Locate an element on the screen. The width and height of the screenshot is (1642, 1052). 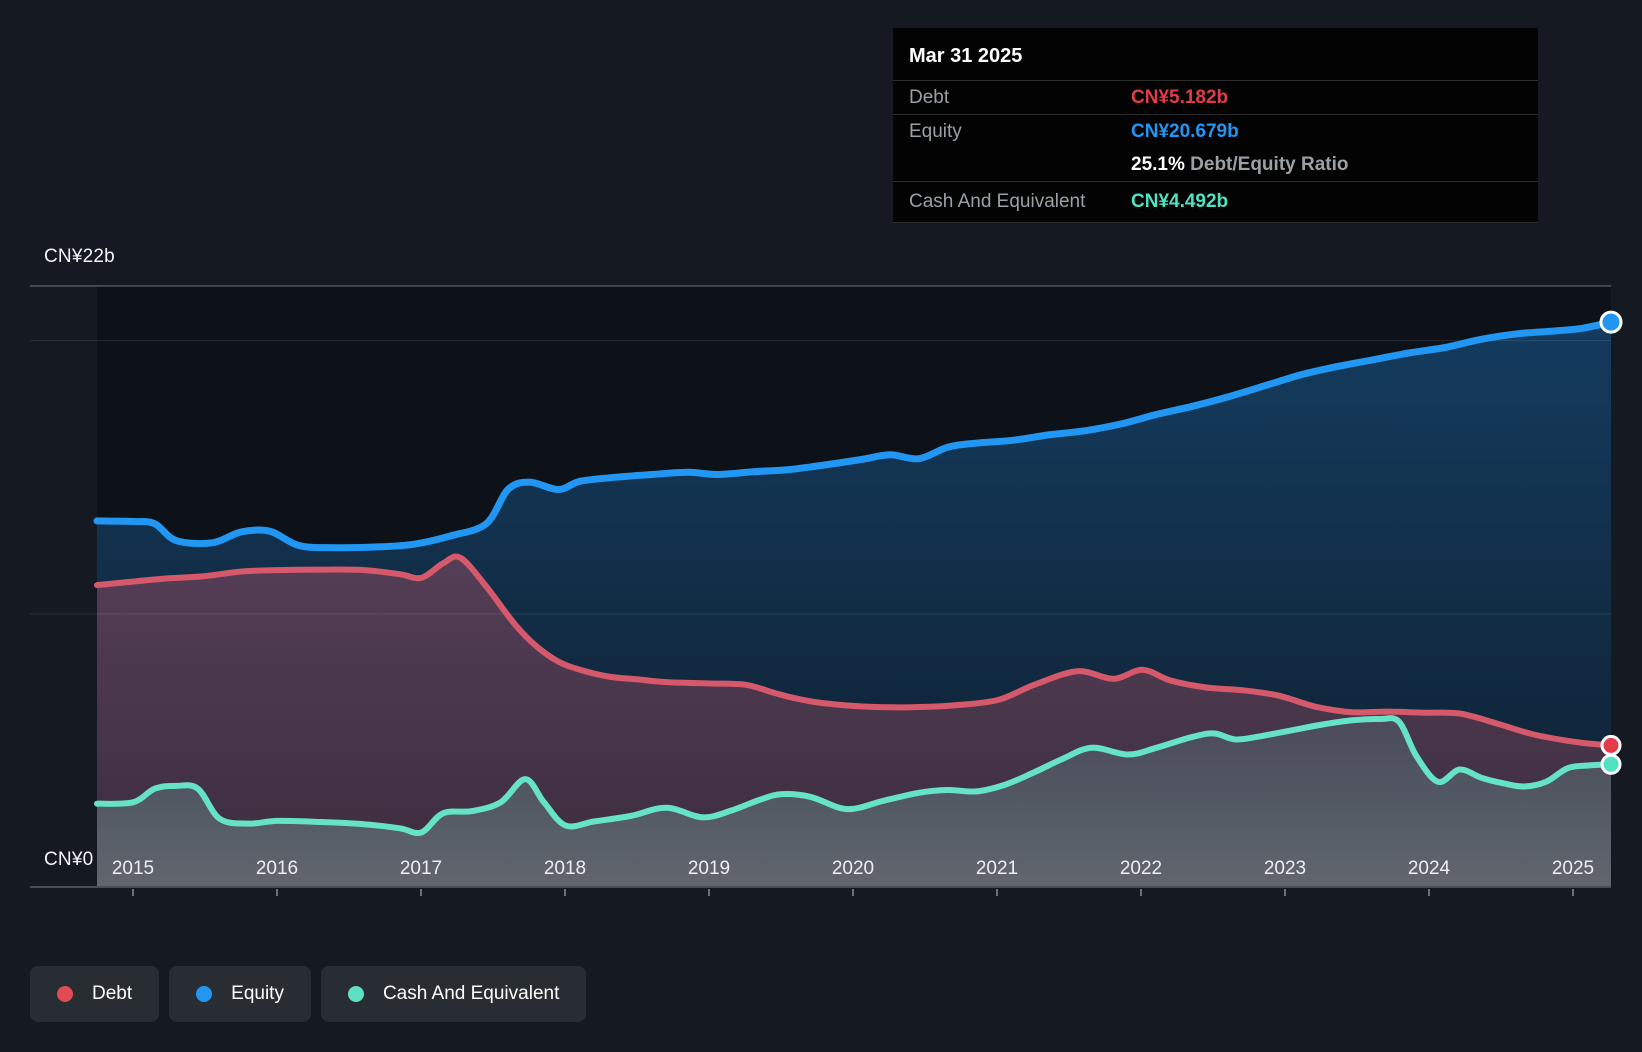
tooltip-row-cash: Cash And Equivalent CN¥4.492b is located at coordinates (1215, 202).